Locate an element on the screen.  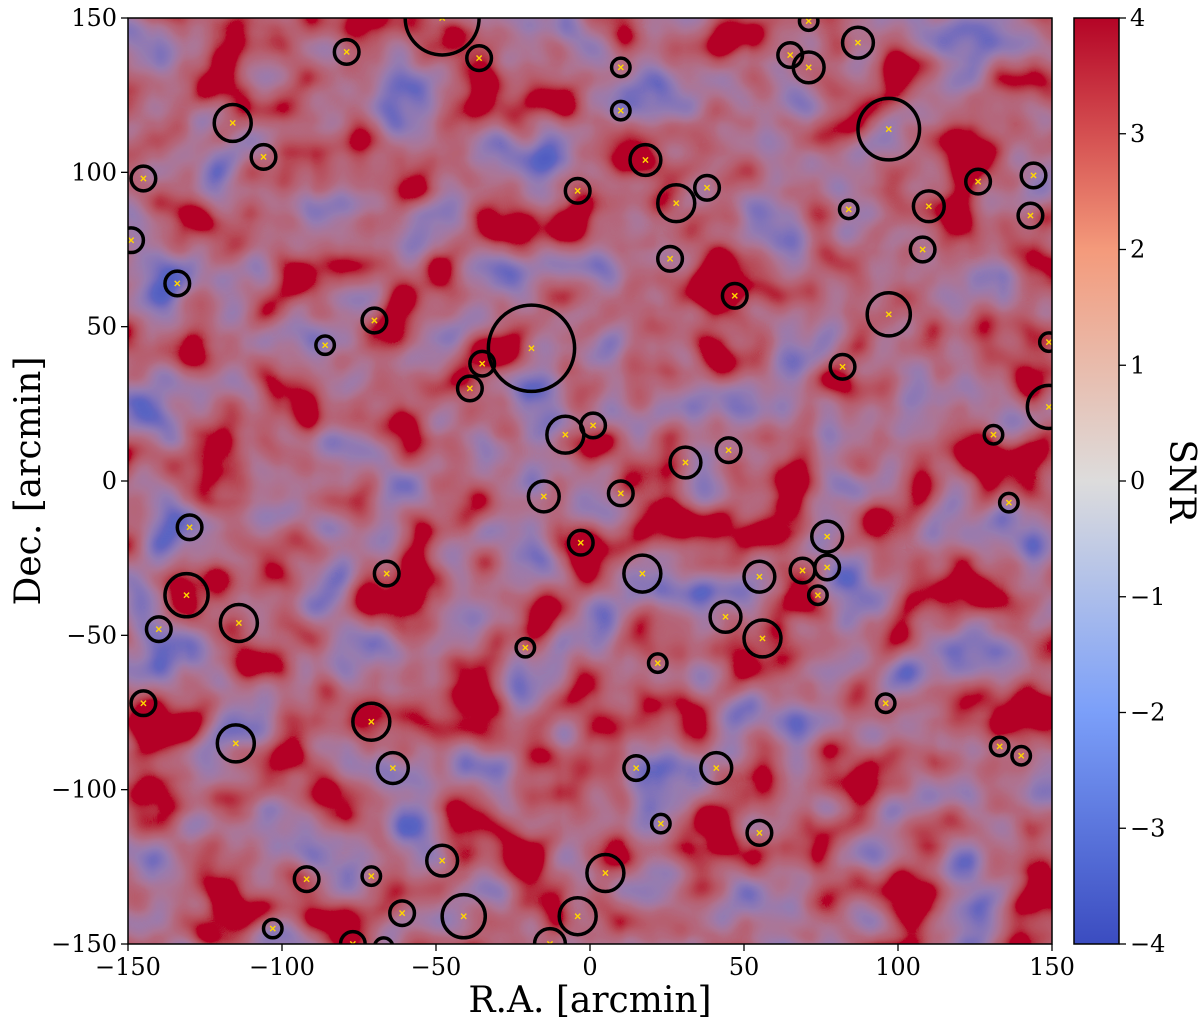
x-tick-label: −50 is located at coordinates (436, 967).